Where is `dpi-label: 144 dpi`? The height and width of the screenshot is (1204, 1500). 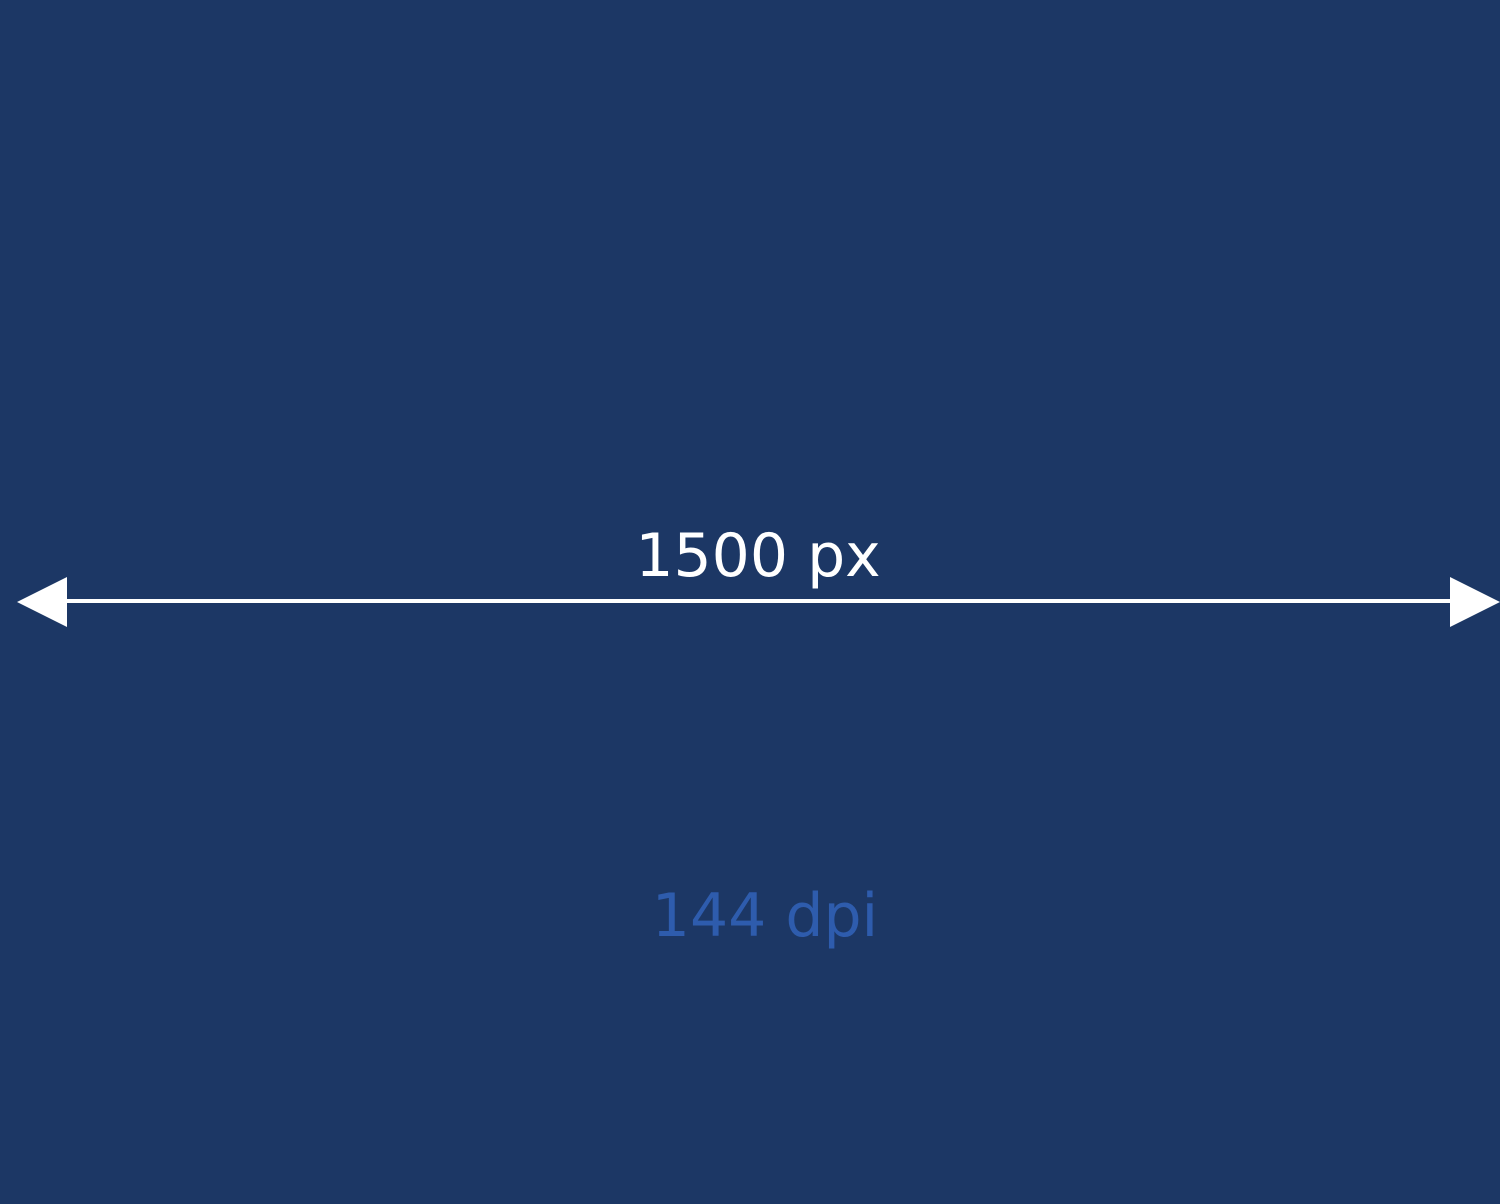 dpi-label: 144 dpi is located at coordinates (765, 916).